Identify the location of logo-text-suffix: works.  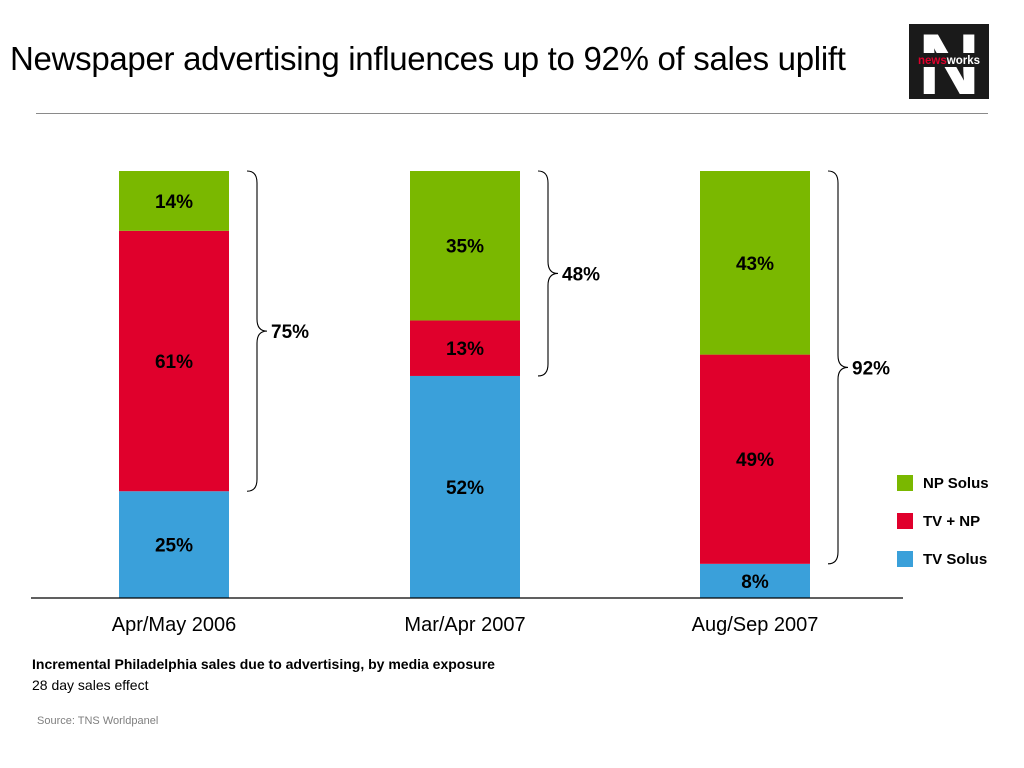
(963, 61).